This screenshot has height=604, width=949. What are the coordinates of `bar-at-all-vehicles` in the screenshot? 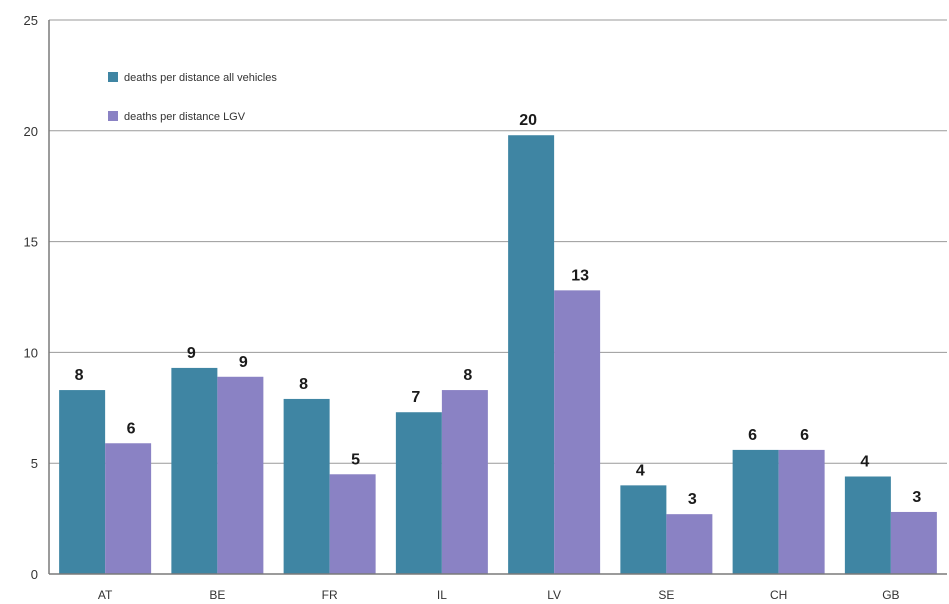 It's located at (82, 482).